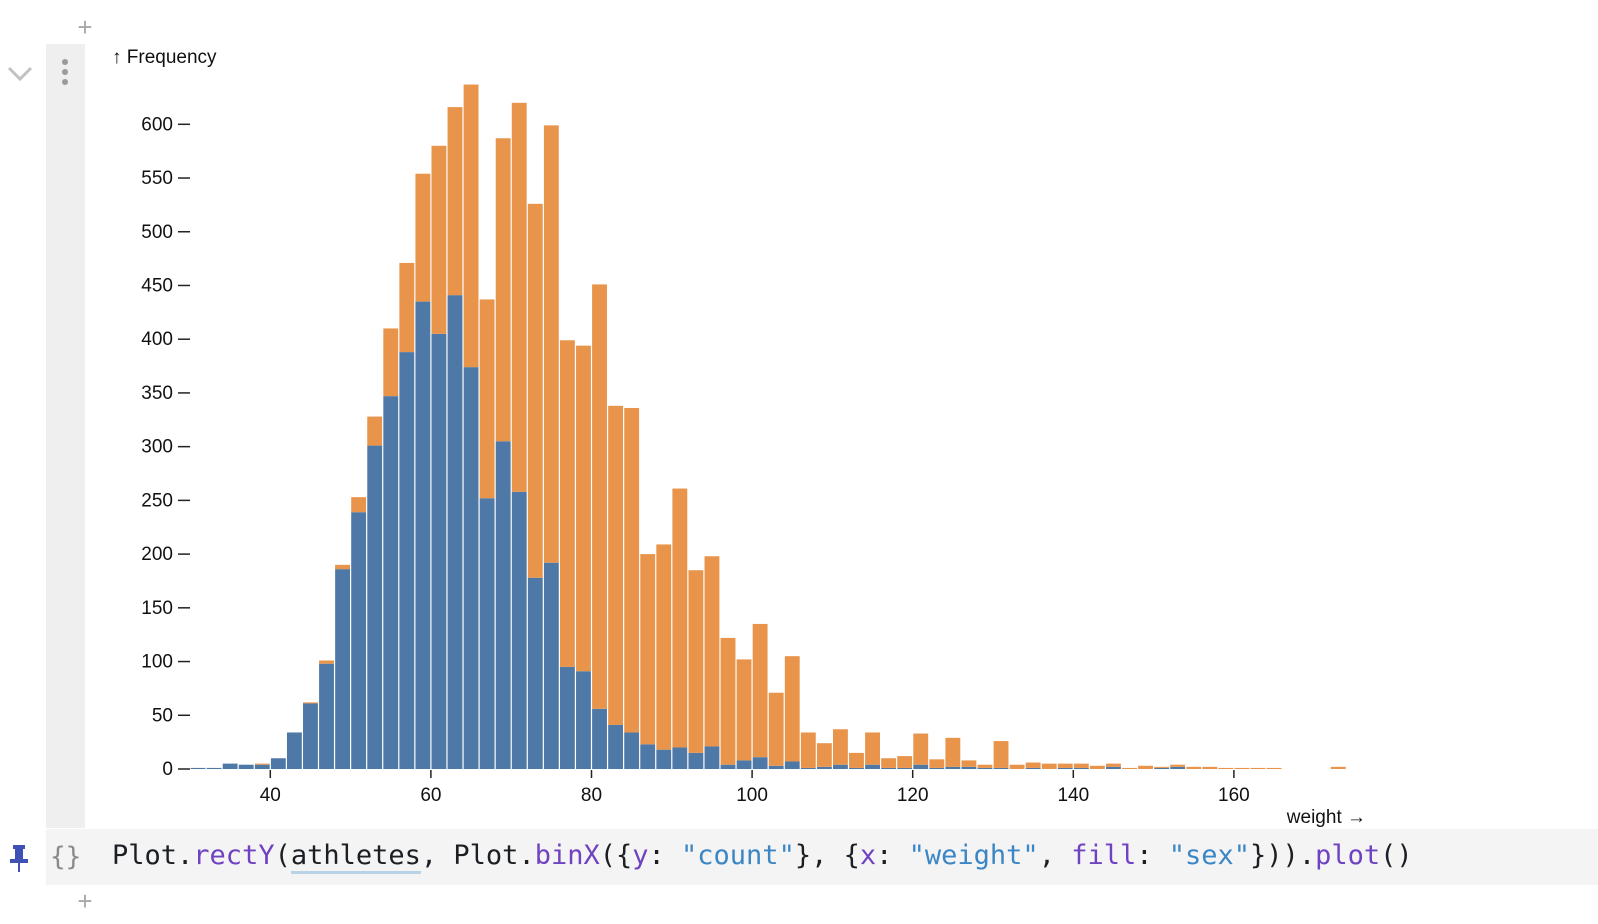 This screenshot has width=1598, height=924. I want to click on chevron-down-icon, so click(20, 74).